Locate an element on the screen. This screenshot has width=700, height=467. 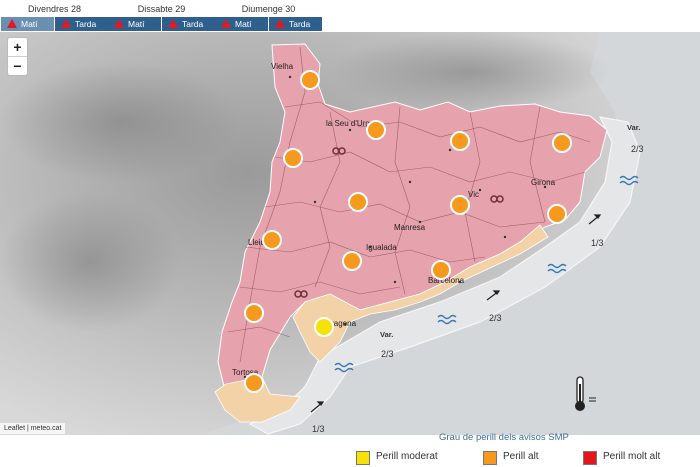
zoom-in-button: + is located at coordinates (17, 47).